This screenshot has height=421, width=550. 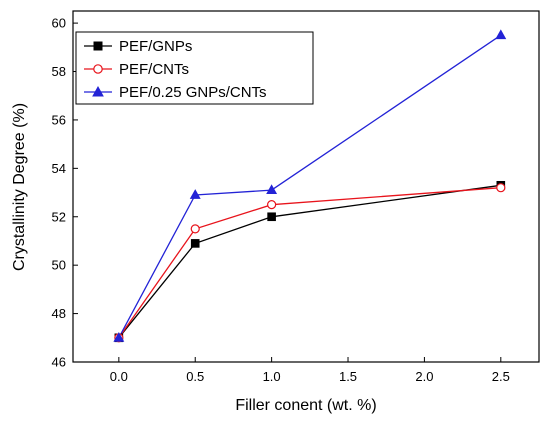 What do you see at coordinates (59, 71) in the screenshot?
I see `y-tick-label: 58` at bounding box center [59, 71].